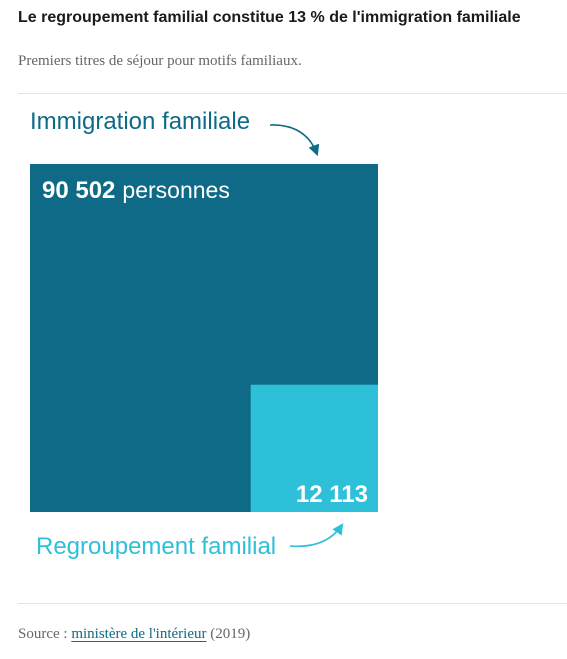 The image size is (567, 659). I want to click on source-line: Source : ministère de l'intérieur (2019), so click(134, 634).